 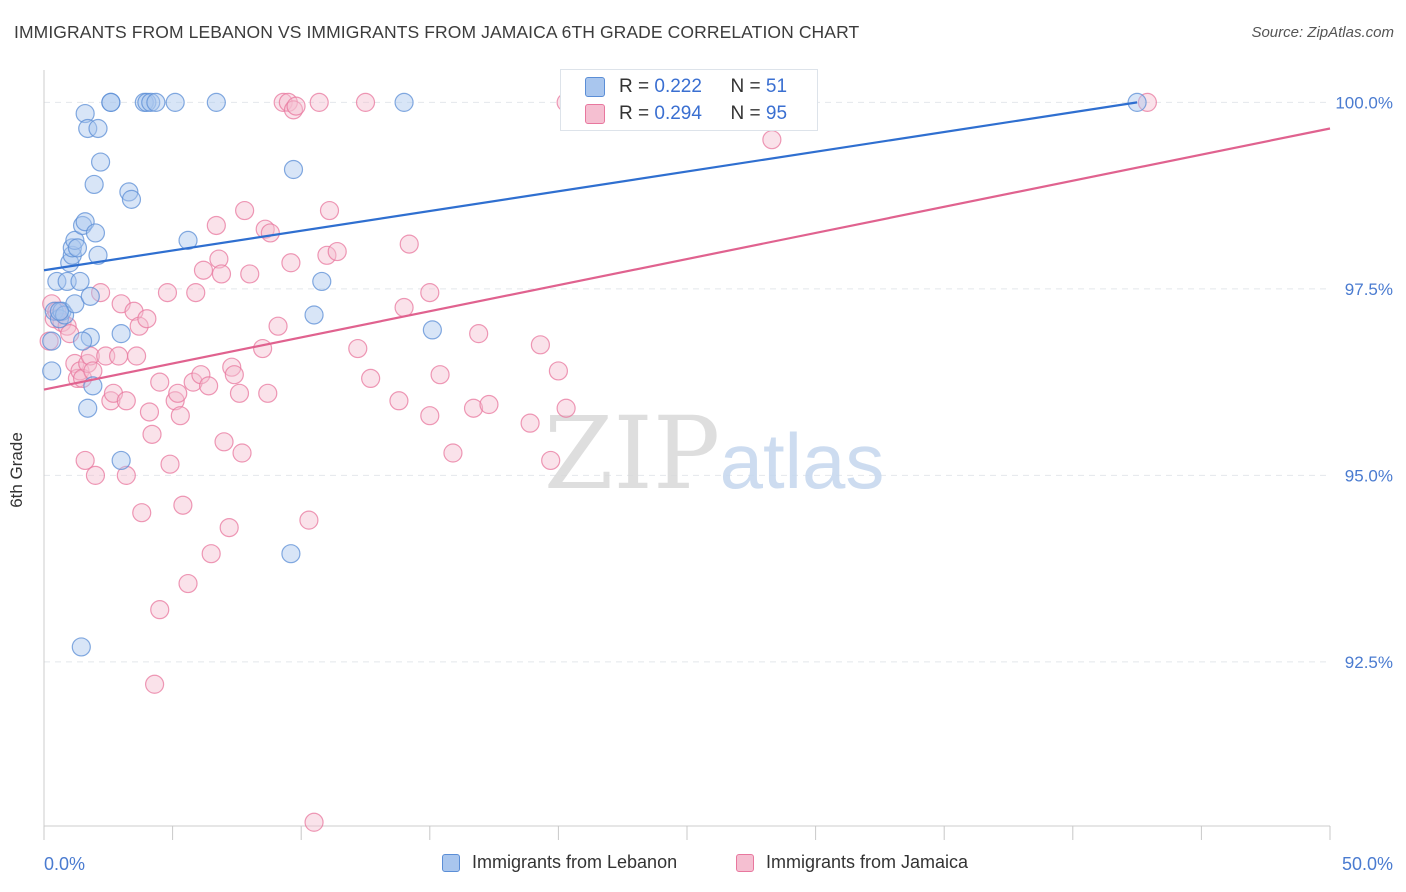 I want to click on n-value-lebanon: 51, so click(x=776, y=86).